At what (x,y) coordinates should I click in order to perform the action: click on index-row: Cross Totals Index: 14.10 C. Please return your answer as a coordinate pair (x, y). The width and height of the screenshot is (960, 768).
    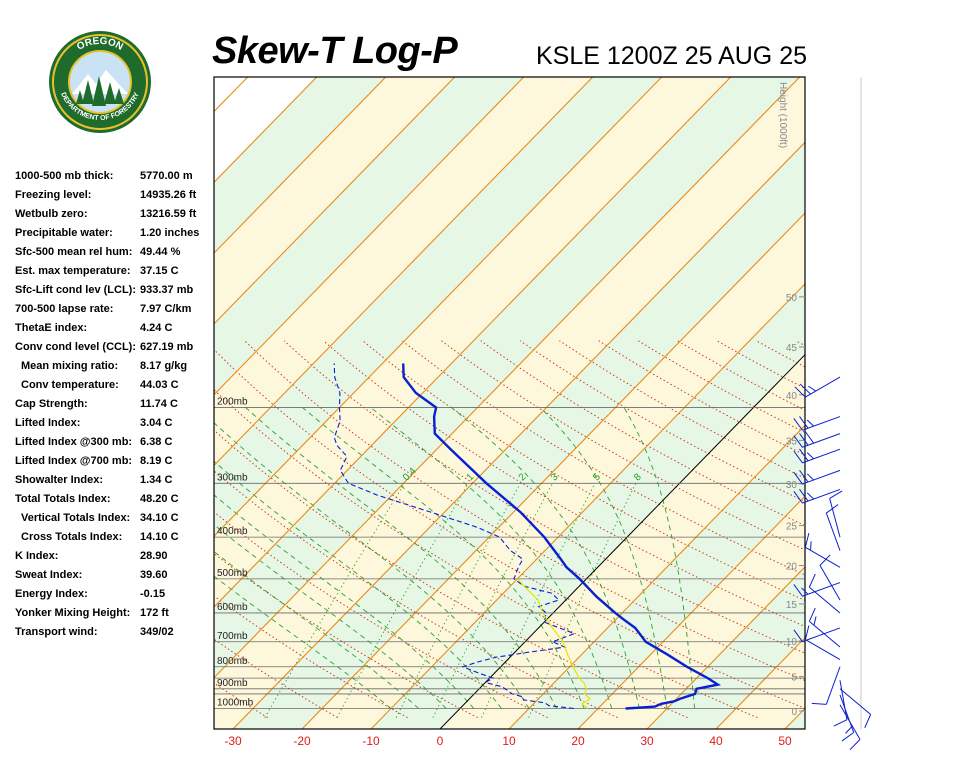
    Looking at the image, I should click on (115, 538).